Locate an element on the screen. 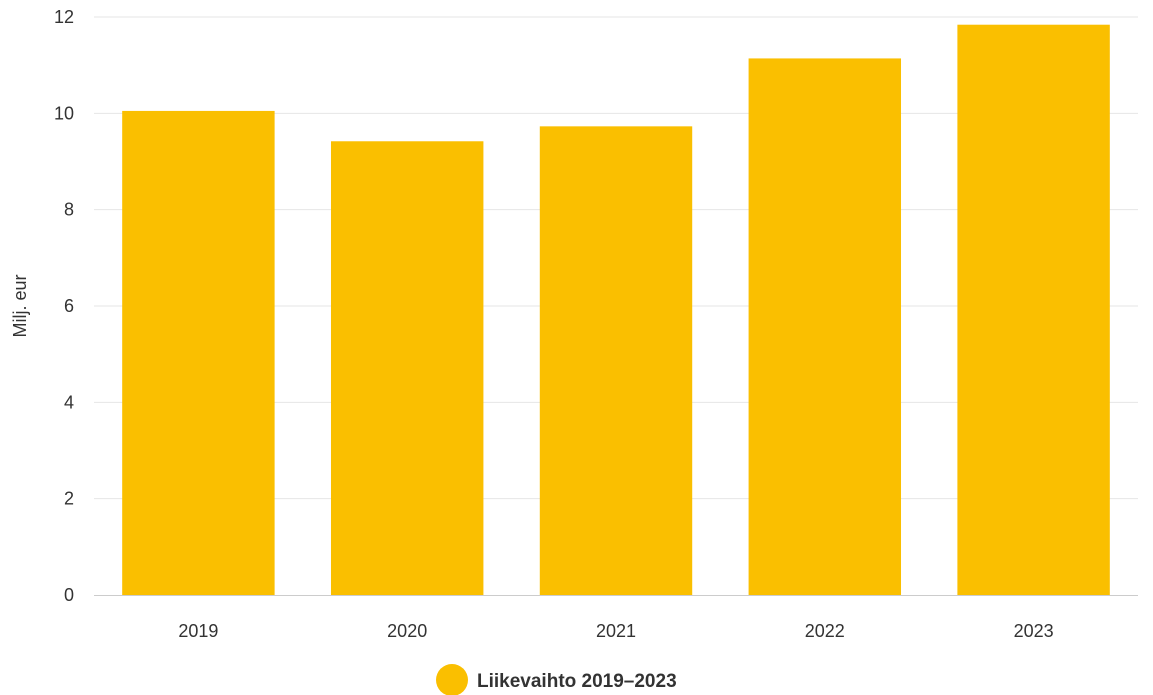  legend-label: Liikevaihto 2019–2023 is located at coordinates (577, 681).